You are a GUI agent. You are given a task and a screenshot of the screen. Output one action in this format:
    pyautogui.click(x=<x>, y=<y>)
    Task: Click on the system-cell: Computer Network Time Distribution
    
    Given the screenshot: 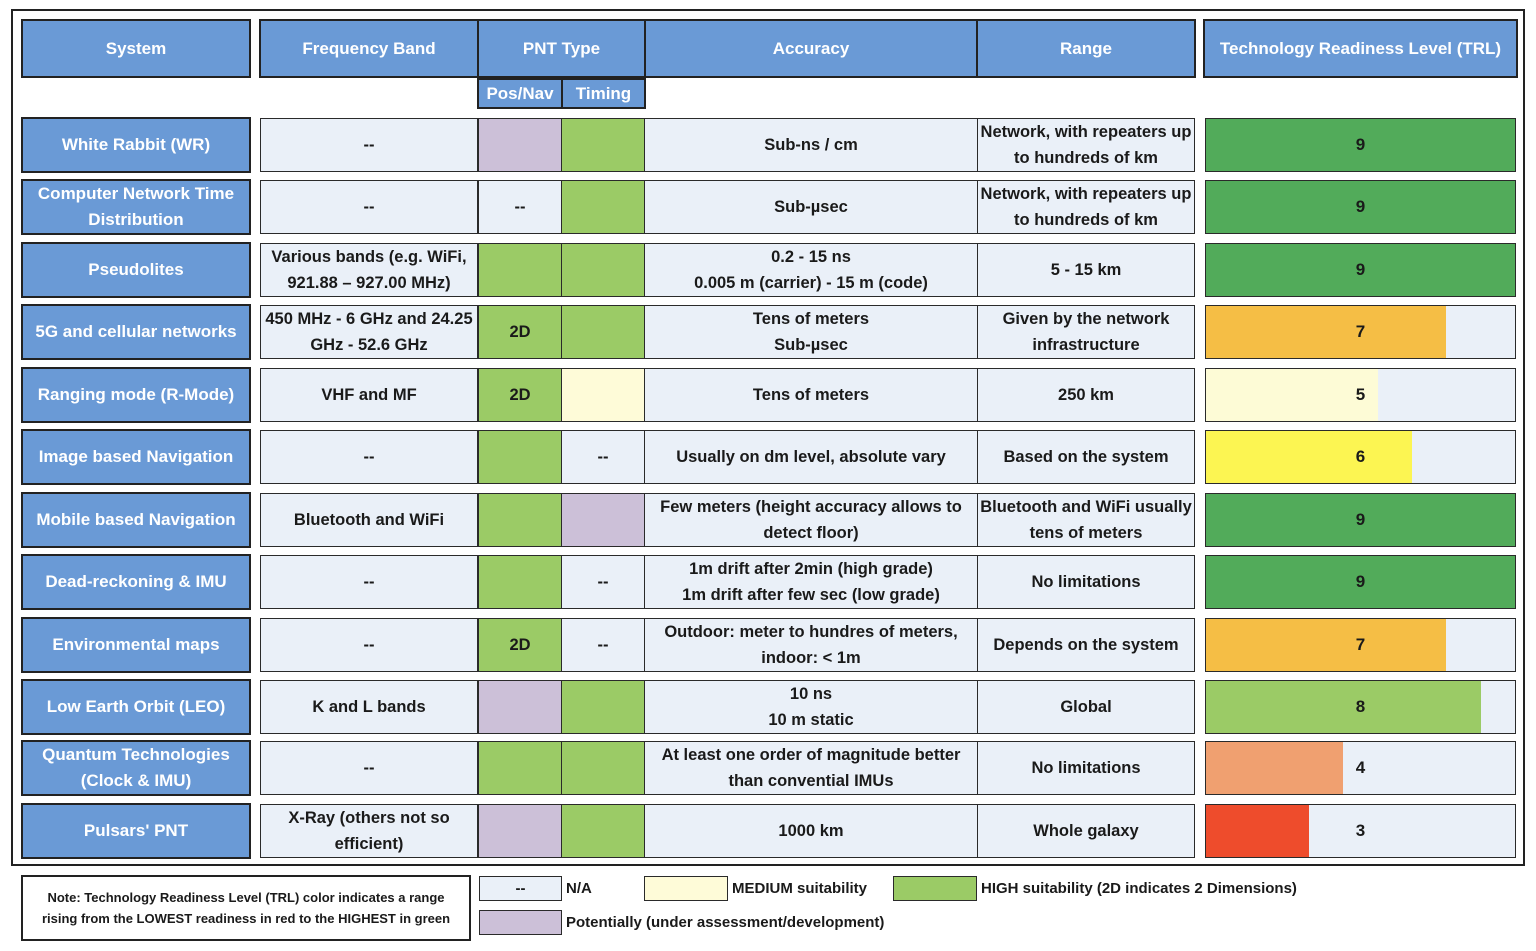 What is the action you would take?
    pyautogui.click(x=136, y=207)
    